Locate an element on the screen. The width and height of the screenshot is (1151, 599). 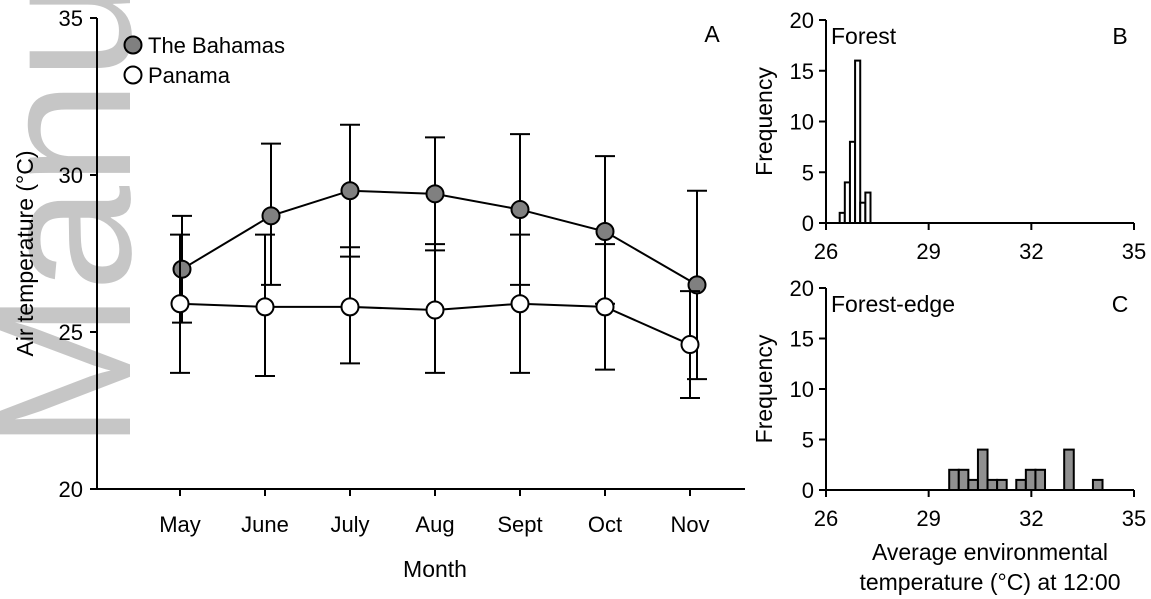
a-x-axis-title: Month is located at coordinates (435, 569).